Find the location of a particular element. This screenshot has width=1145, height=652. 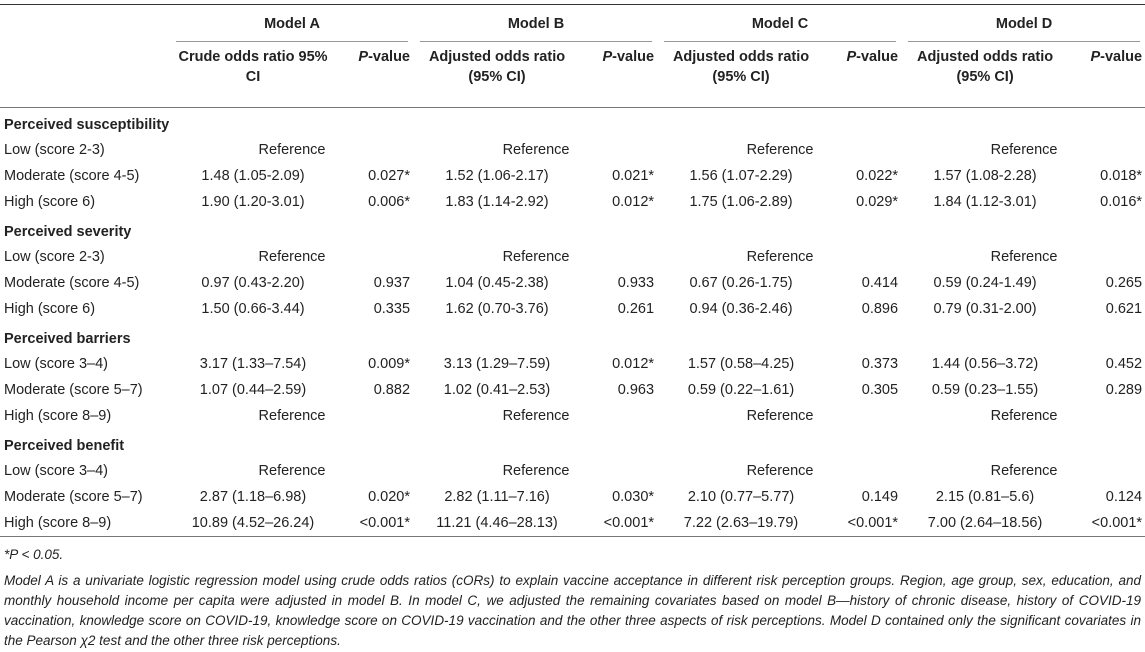

p-value-cell: 0.933 is located at coordinates (636, 283).